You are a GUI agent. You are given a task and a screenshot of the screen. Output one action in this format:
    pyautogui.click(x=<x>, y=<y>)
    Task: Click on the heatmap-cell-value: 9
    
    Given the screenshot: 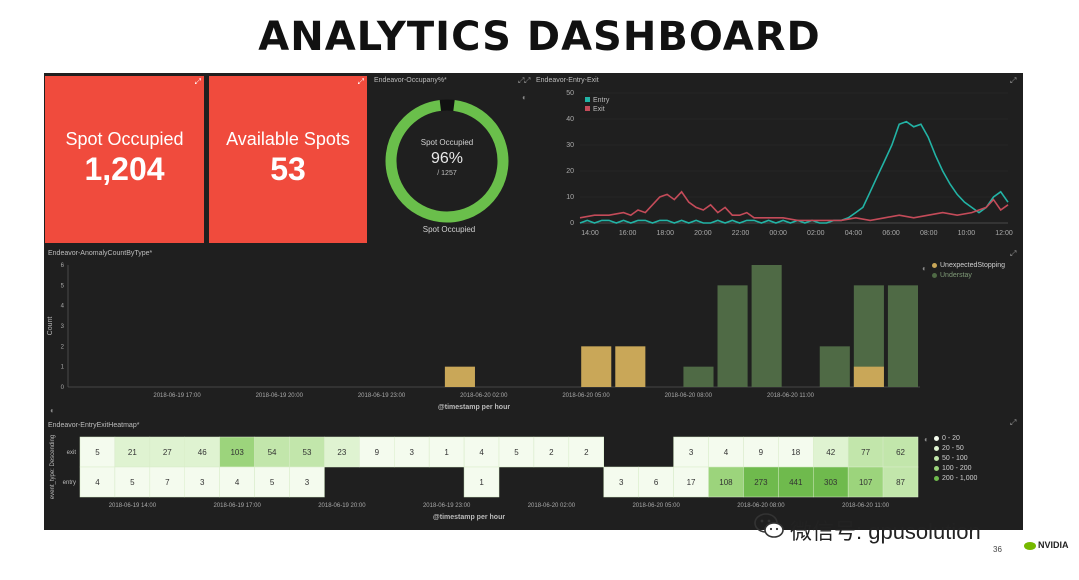 What is the action you would take?
    pyautogui.click(x=761, y=452)
    